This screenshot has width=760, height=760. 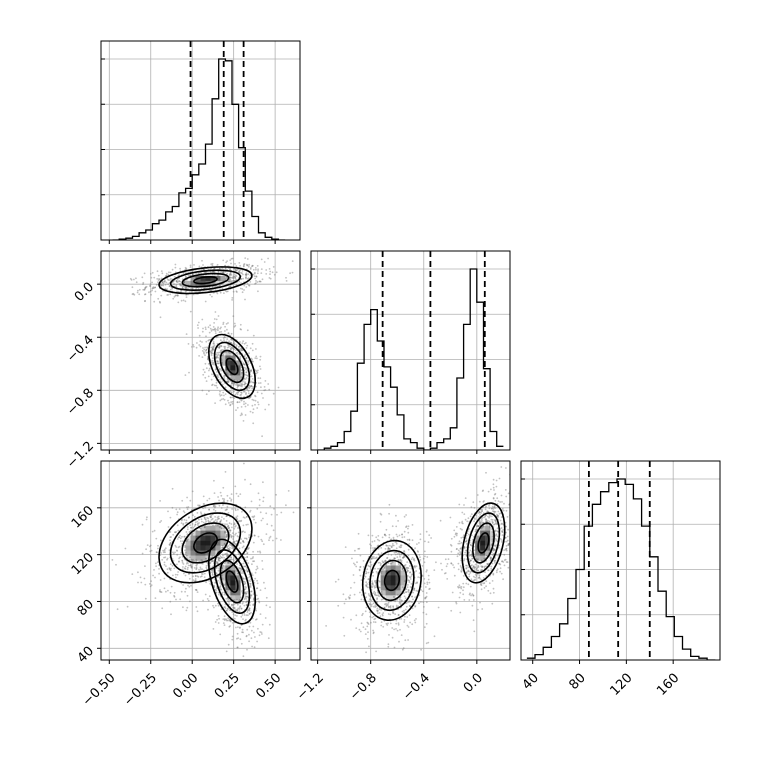 I want to click on x-tick-label: 80, so click(x=577, y=682).